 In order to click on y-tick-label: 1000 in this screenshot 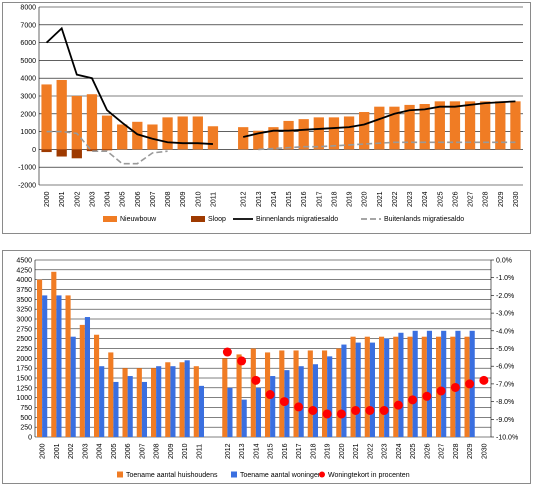, I will do `click(24, 398)`.